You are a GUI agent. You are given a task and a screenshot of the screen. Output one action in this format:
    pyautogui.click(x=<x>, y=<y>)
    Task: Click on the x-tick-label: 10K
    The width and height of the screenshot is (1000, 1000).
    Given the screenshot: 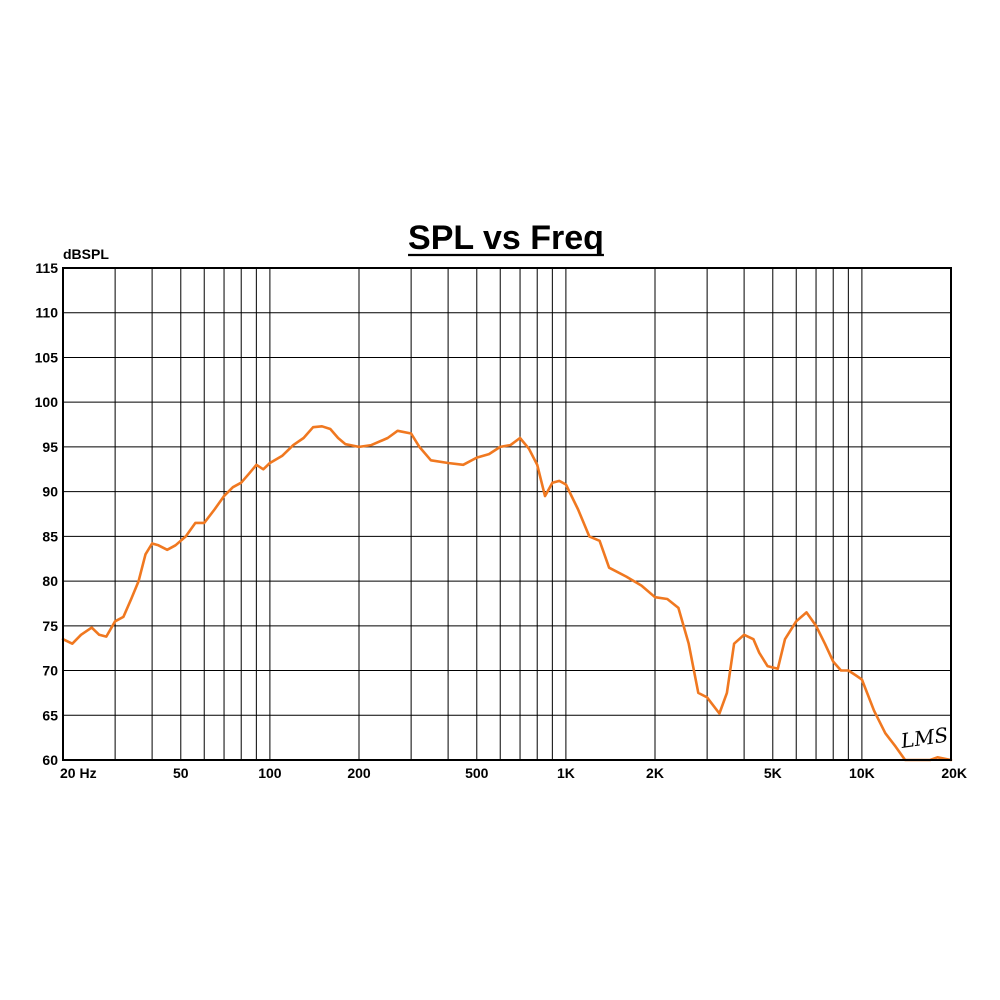 What is the action you would take?
    pyautogui.click(x=862, y=773)
    